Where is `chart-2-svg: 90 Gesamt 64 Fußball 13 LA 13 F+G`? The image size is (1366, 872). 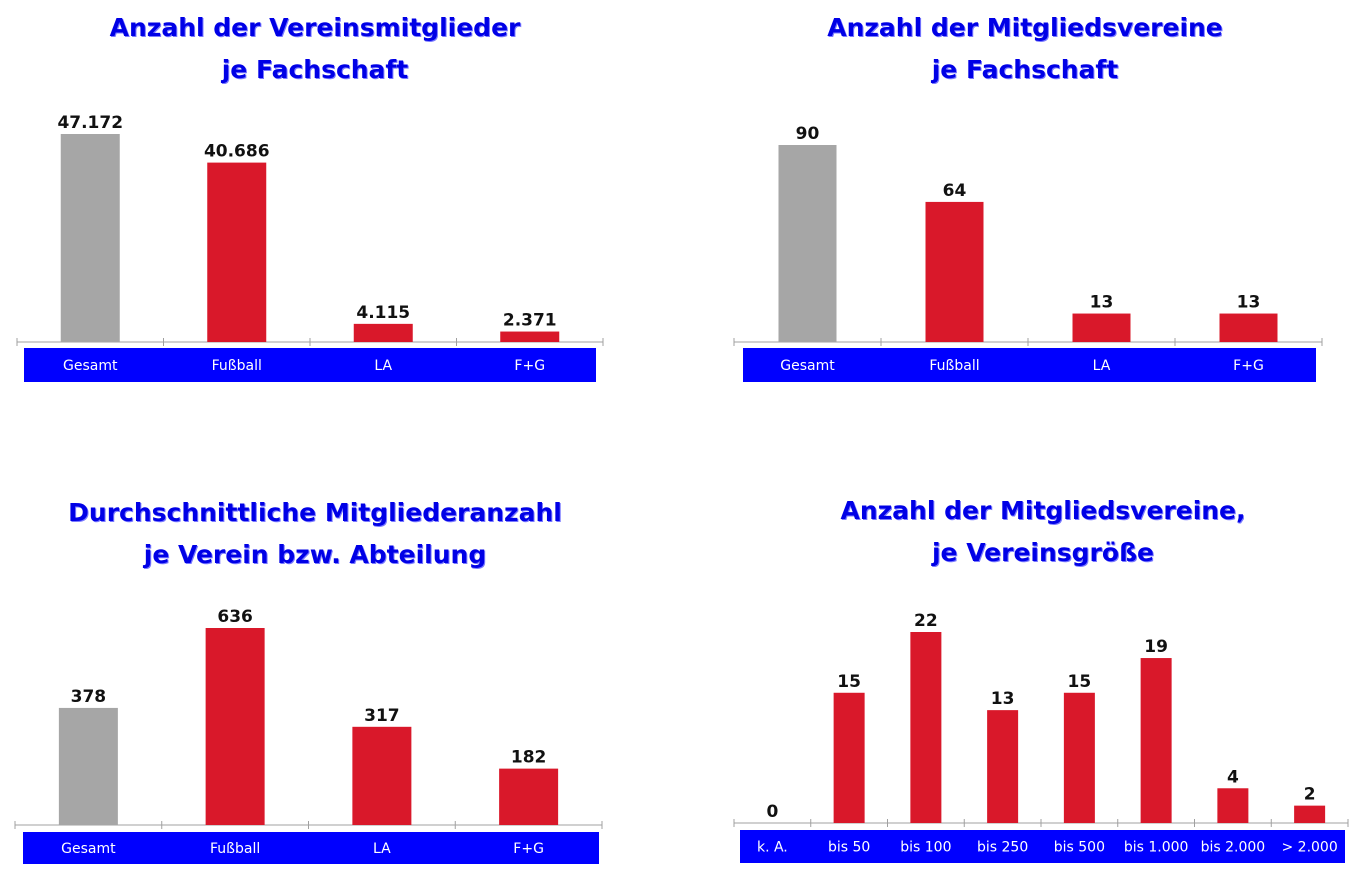 chart-2-svg: 90 Gesamt 64 Fußball 13 LA 13 F+G is located at coordinates (1028, 253).